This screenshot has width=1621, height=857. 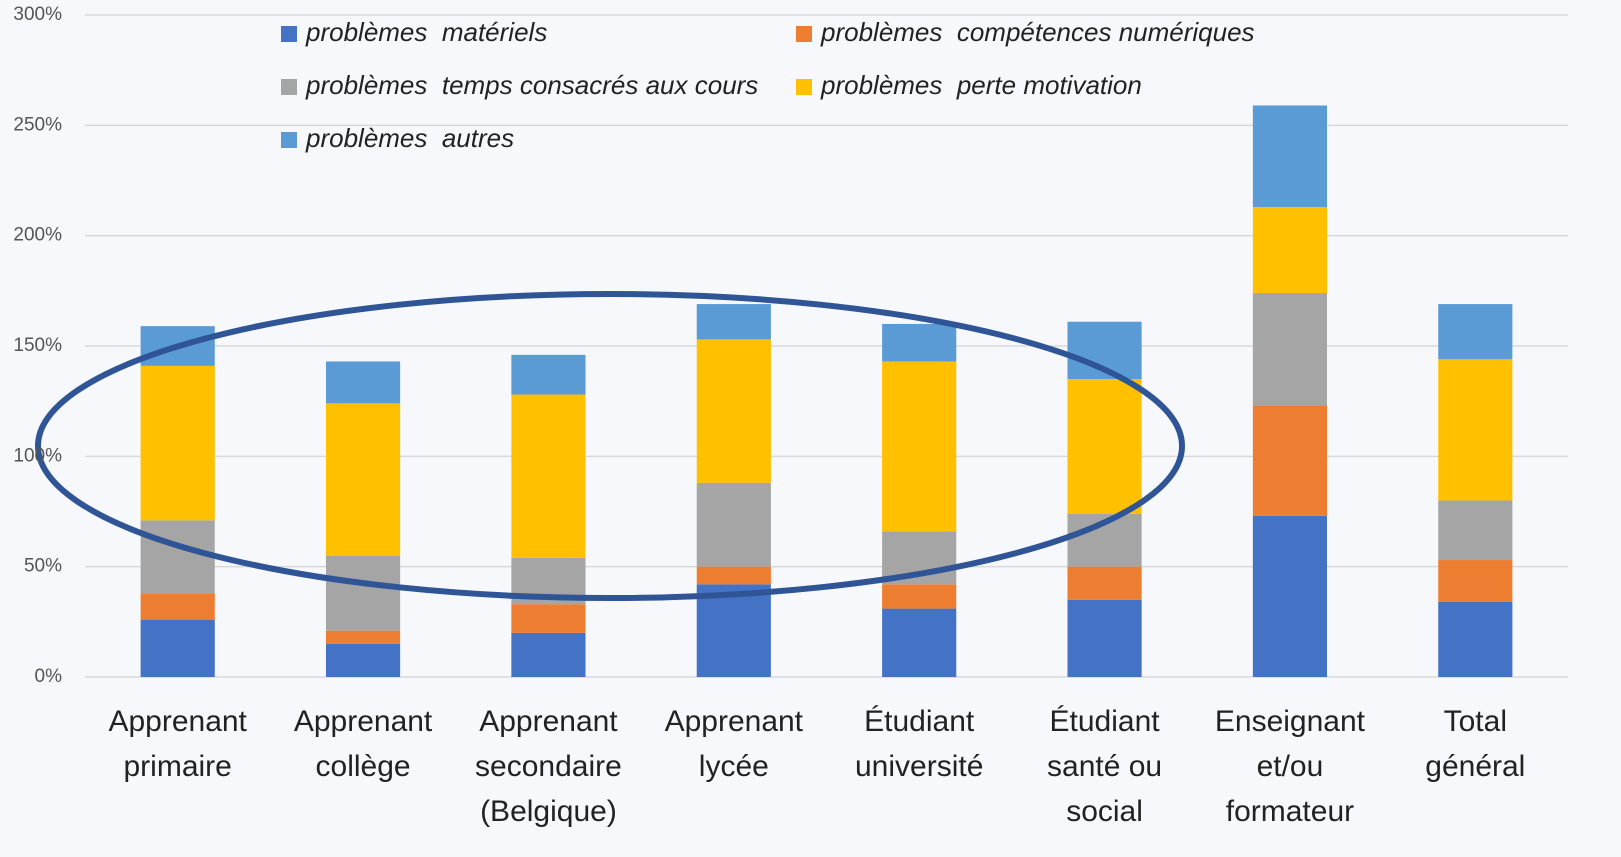 What do you see at coordinates (37, 124) in the screenshot?
I see `y-tick-label: 250%` at bounding box center [37, 124].